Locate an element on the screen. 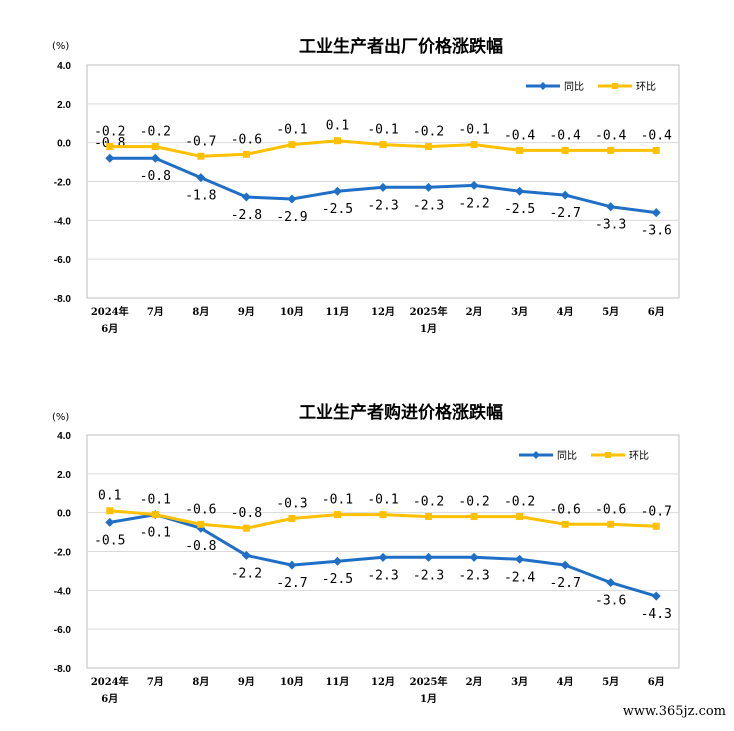  chart-title: 工业生产者出厂价格涨跌幅 is located at coordinates (401, 46).